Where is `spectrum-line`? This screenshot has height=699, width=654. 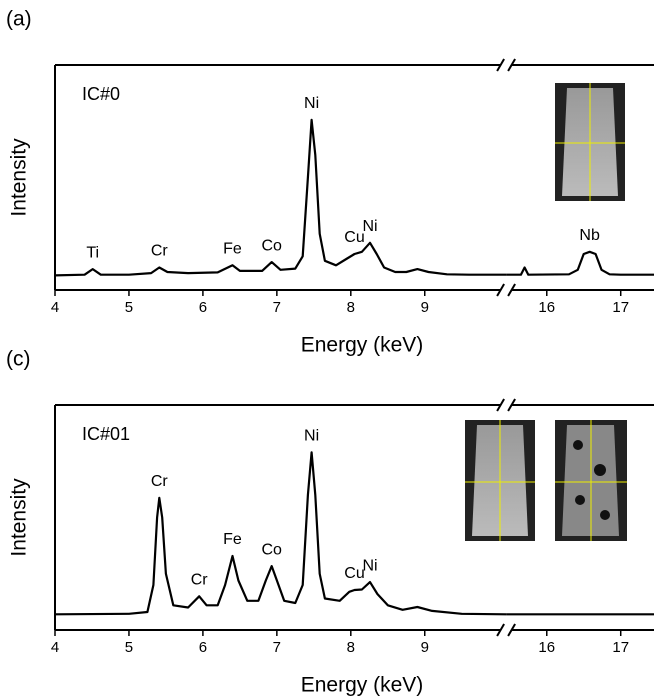 spectrum-line is located at coordinates (580, 263).